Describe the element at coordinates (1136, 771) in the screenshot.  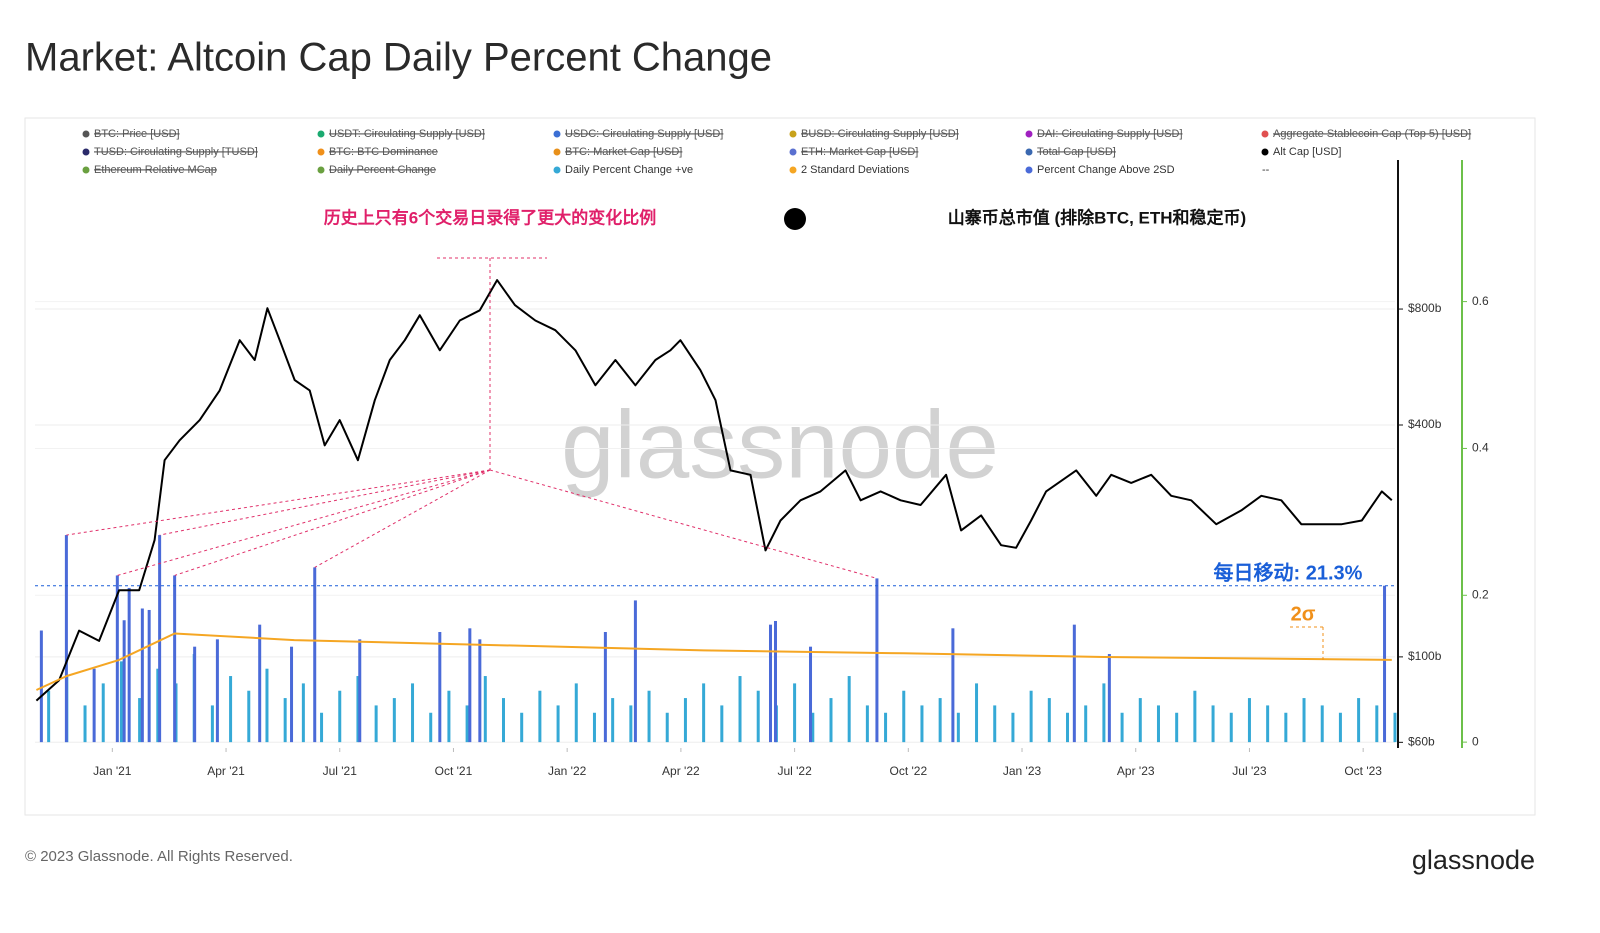
I see `x-tick-label: Apr '23` at that location.